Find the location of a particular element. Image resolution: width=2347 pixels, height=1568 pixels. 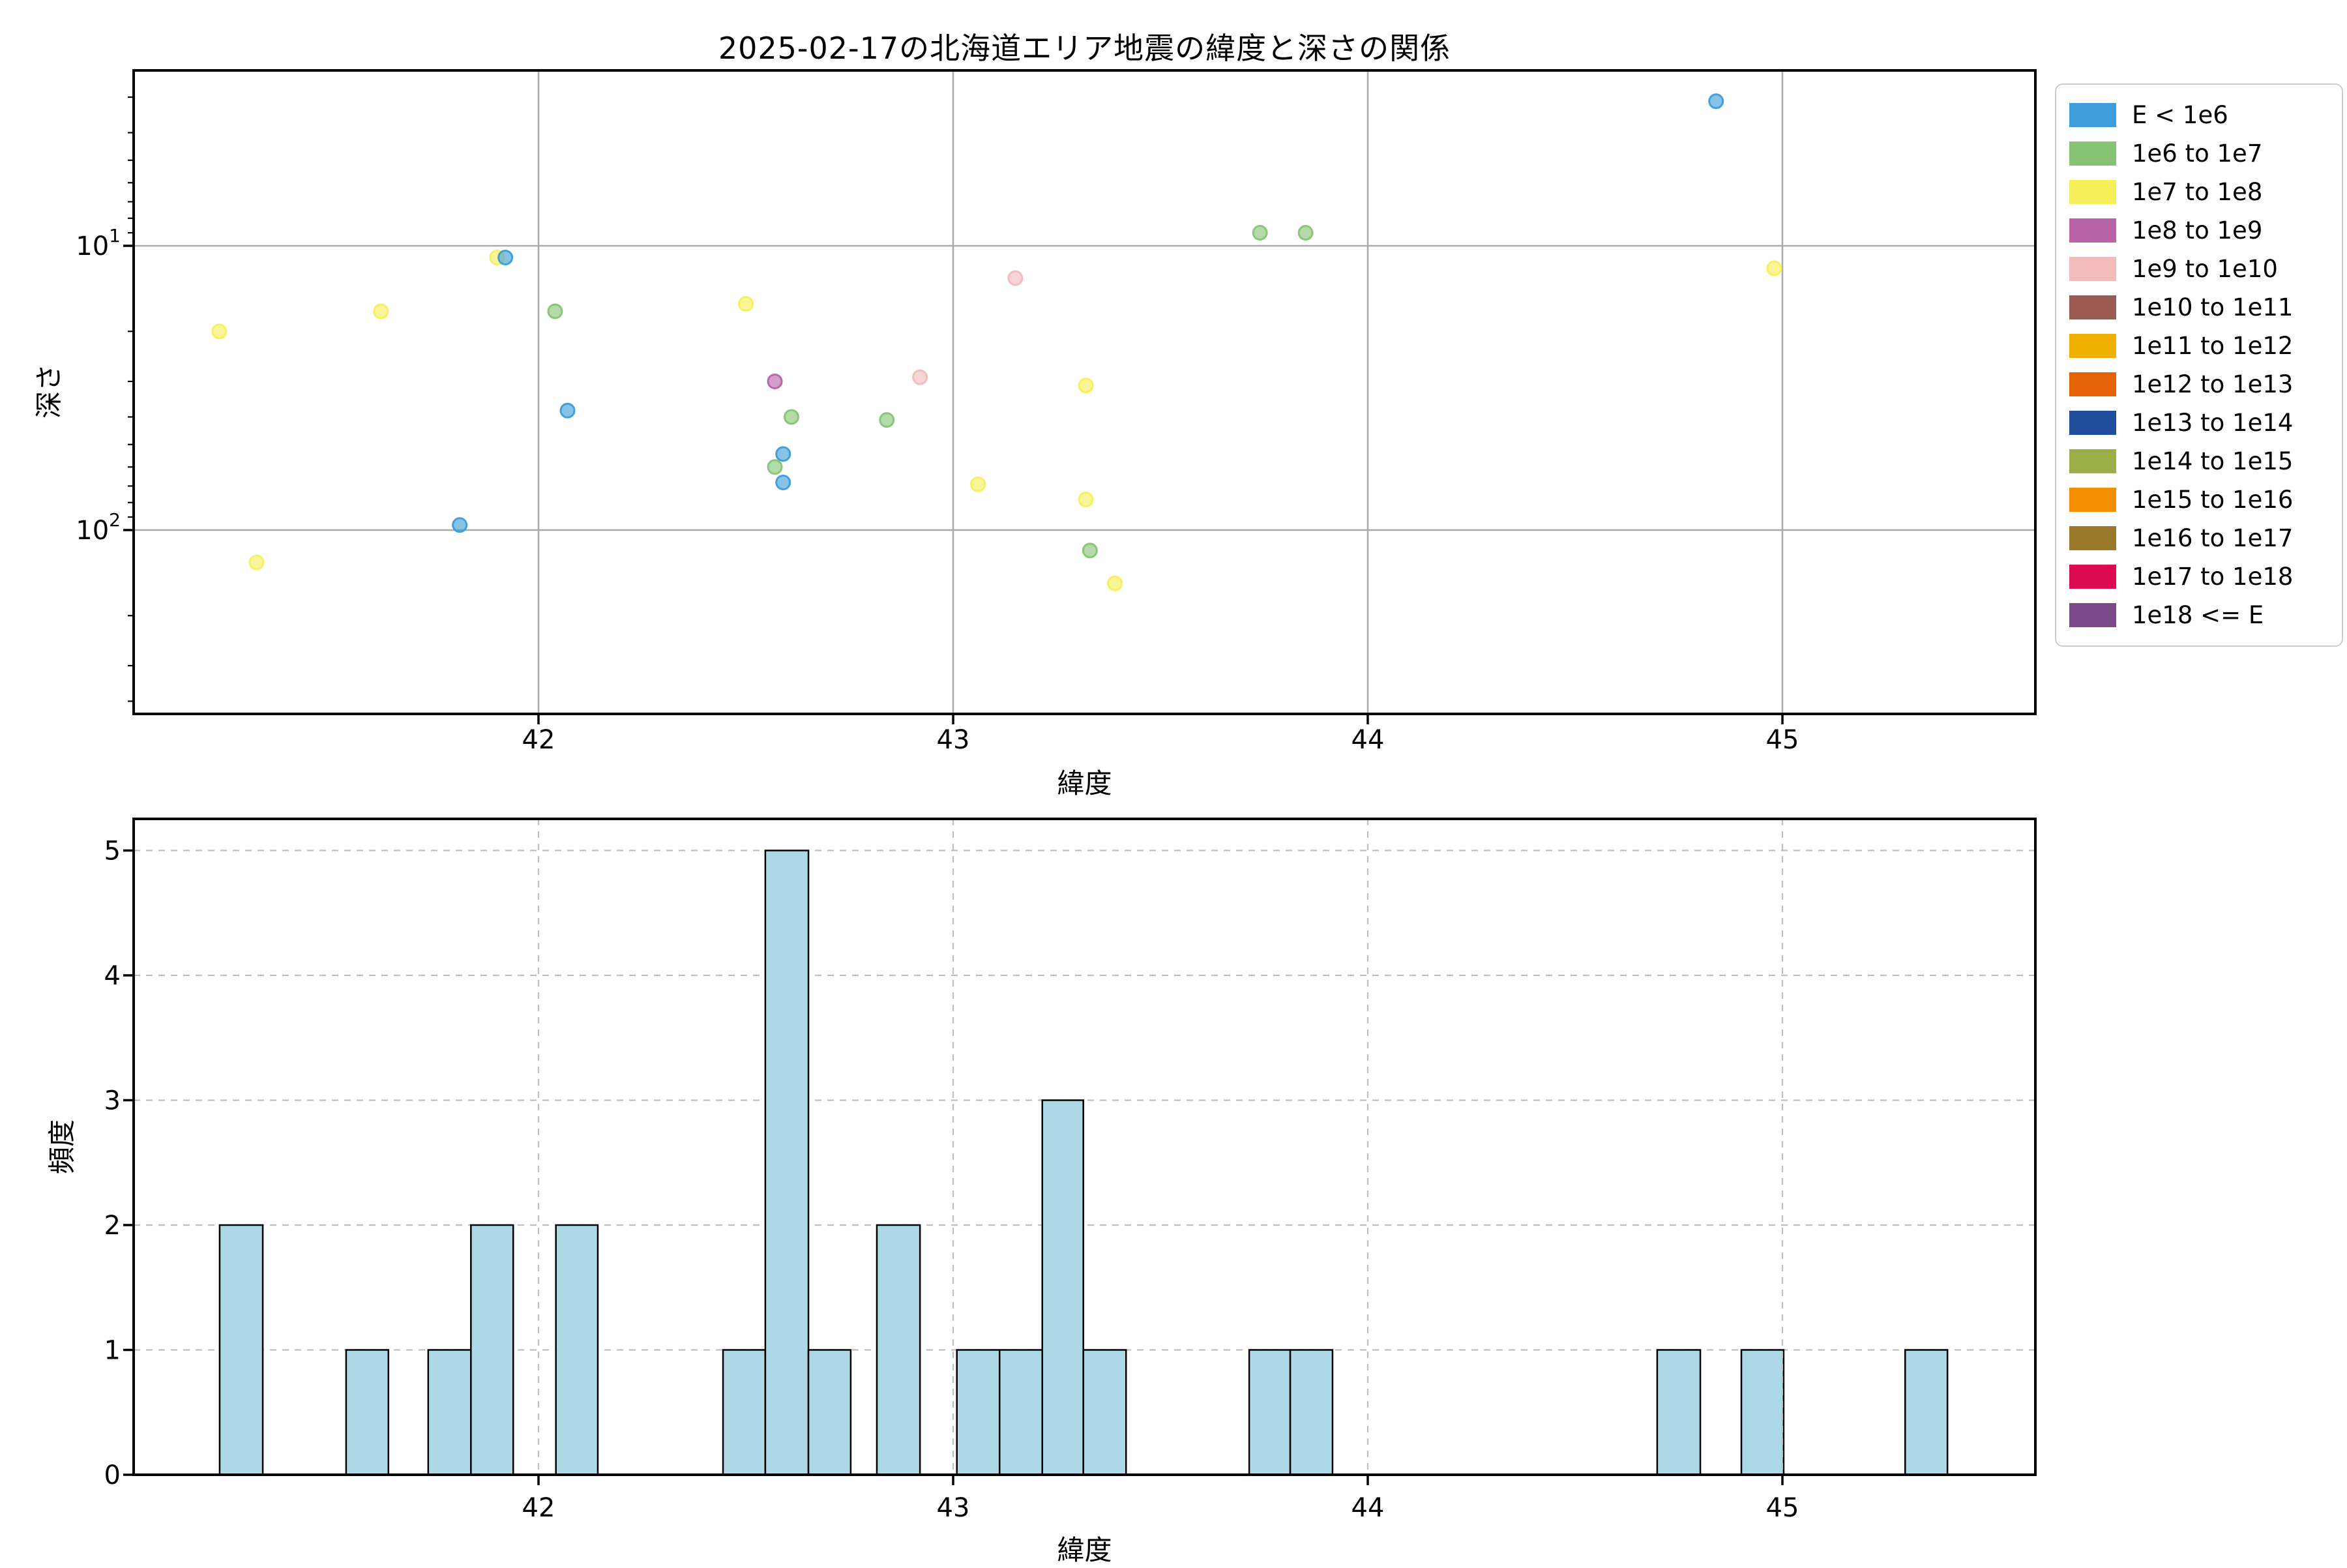

legend-item-0: E < 1e6 is located at coordinates (2199, 115).